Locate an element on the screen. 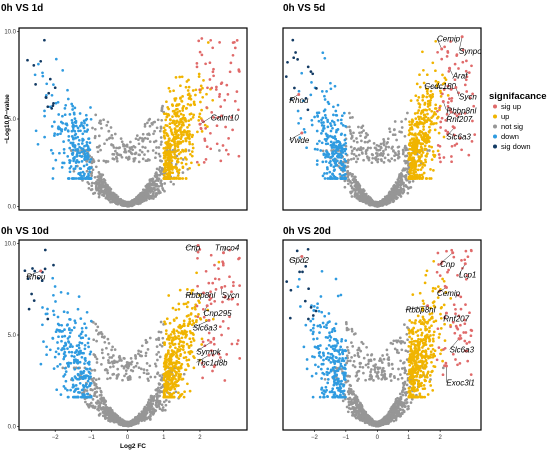  y-tick-label: 10.0 is located at coordinates (10, 33).